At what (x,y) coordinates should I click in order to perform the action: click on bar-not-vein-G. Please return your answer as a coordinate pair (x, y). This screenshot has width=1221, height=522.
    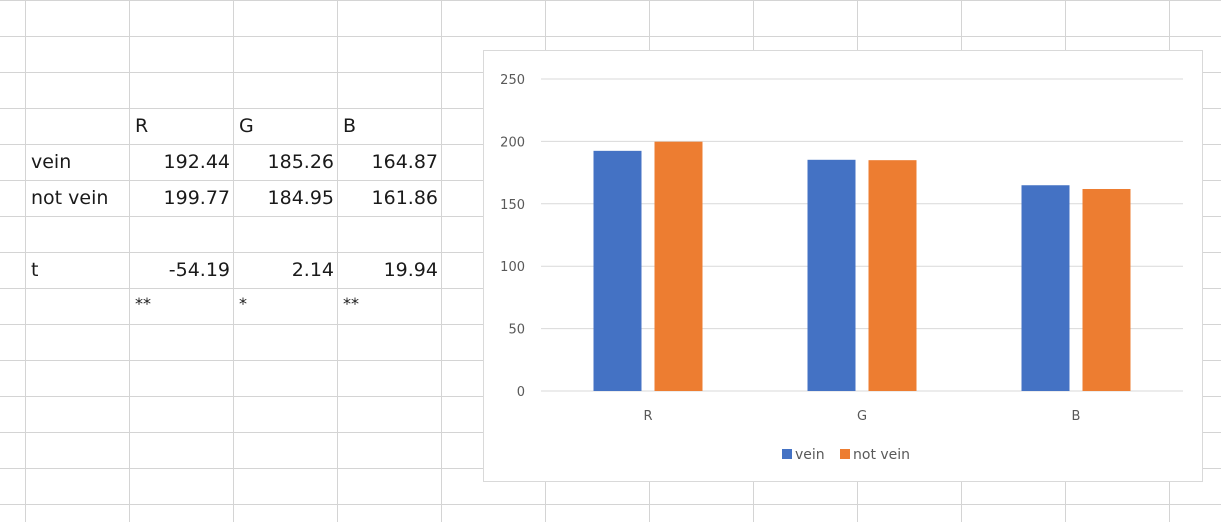
    Looking at the image, I should click on (892, 275).